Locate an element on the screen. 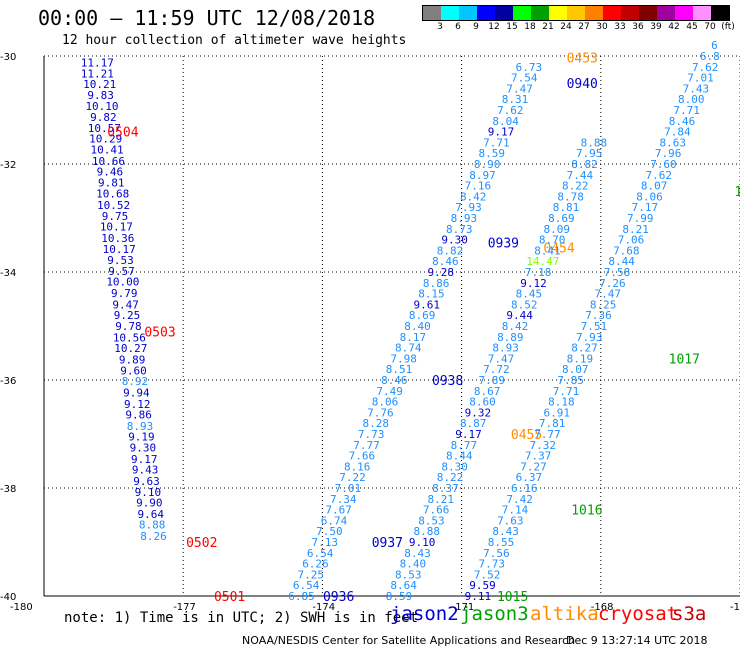  color-scale-label: (ft) is located at coordinates (728, 27).